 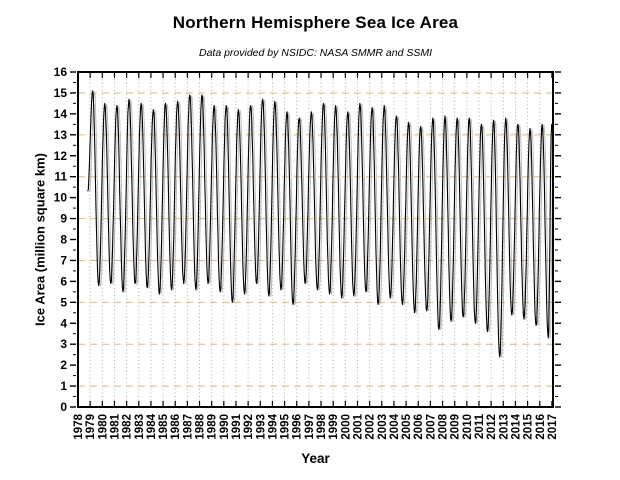 I want to click on x-tick-label: 1986, so click(x=176, y=427).